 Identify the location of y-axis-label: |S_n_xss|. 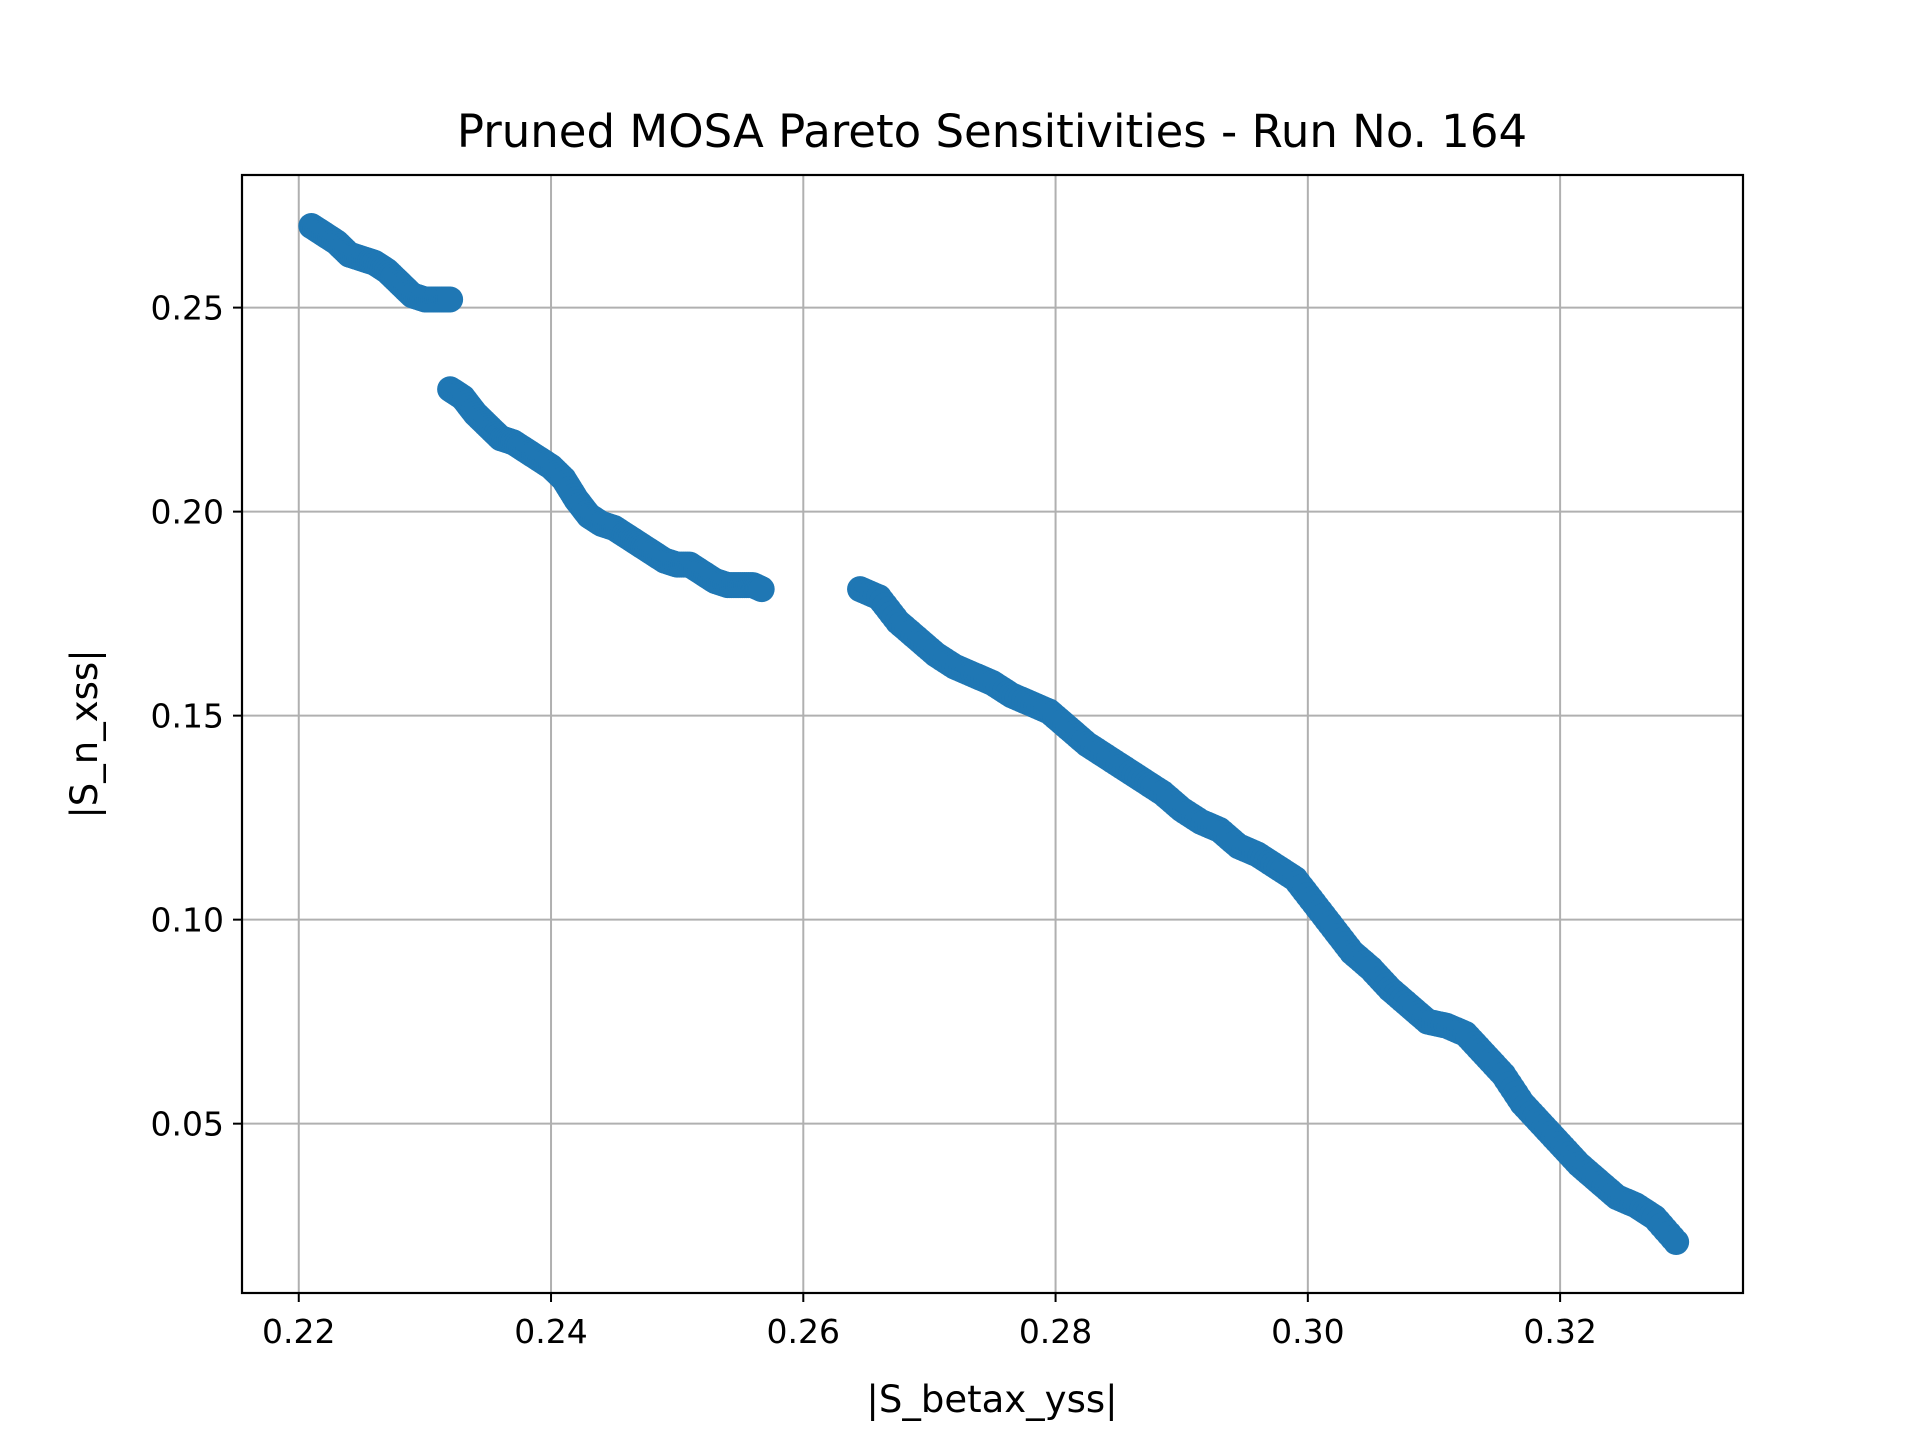
(84, 733).